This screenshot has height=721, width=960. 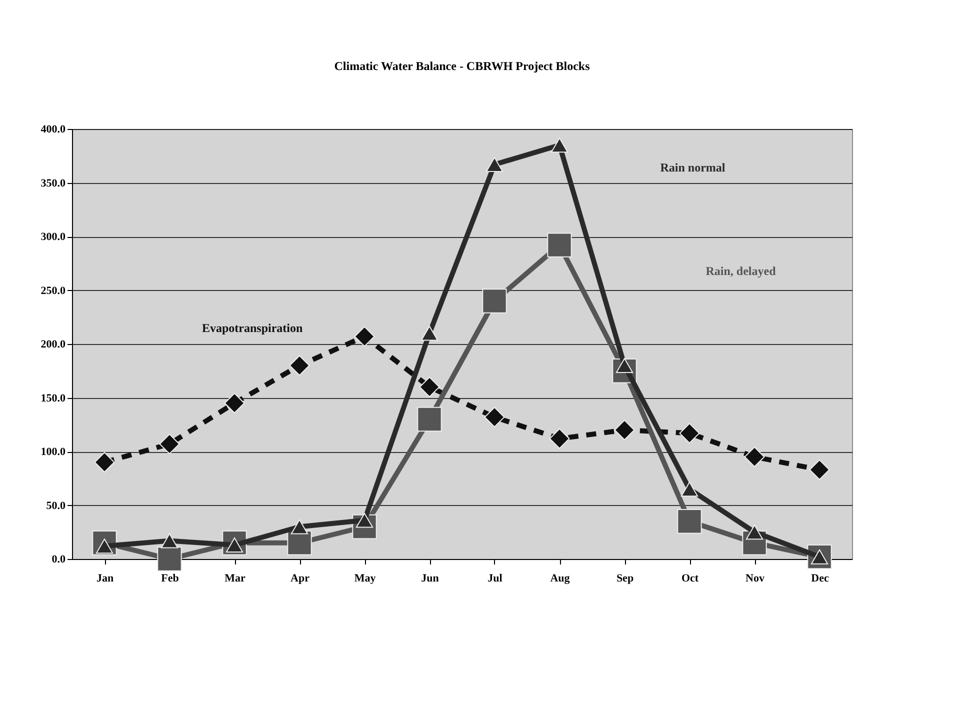 I want to click on y-tick-label: 250.0, so click(x=53, y=290).